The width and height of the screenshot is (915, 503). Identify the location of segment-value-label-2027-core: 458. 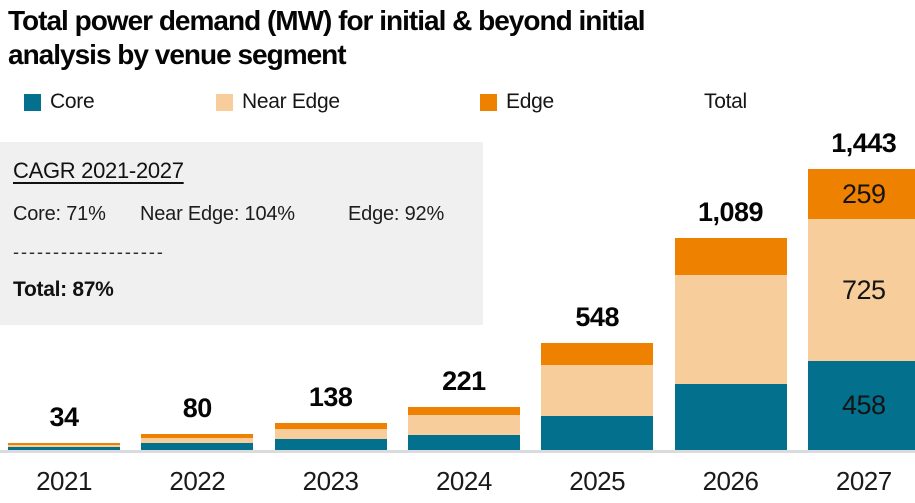
(864, 405).